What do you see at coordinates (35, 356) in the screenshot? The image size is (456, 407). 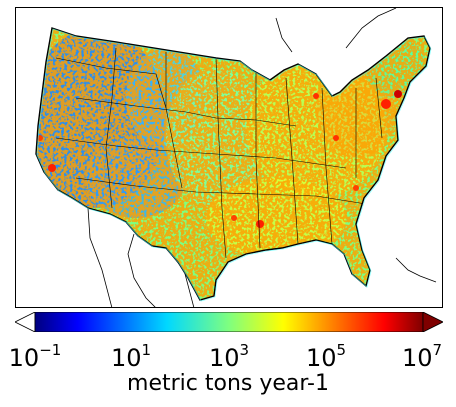 I see `colorbar-tick-1: 10⁻¹` at bounding box center [35, 356].